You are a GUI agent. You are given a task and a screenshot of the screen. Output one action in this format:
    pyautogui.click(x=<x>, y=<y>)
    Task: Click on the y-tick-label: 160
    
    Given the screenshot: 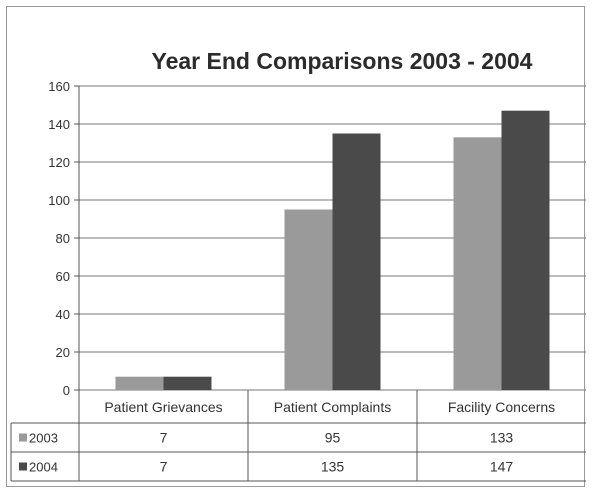 What is the action you would take?
    pyautogui.click(x=59, y=86)
    